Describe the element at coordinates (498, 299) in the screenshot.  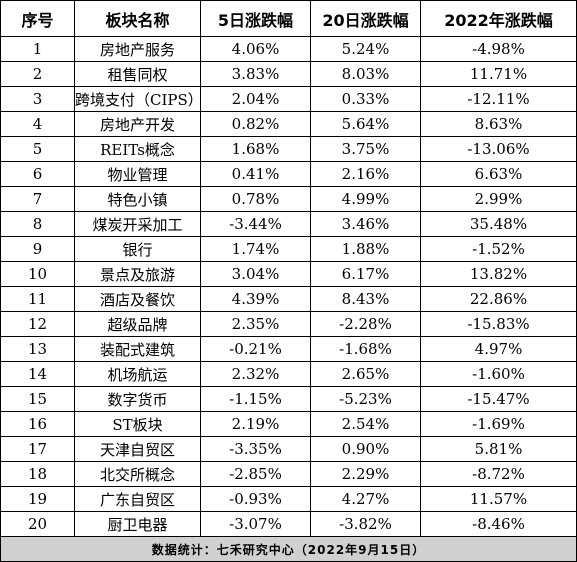
I see `cell-2022-change: 22.86%` at that location.